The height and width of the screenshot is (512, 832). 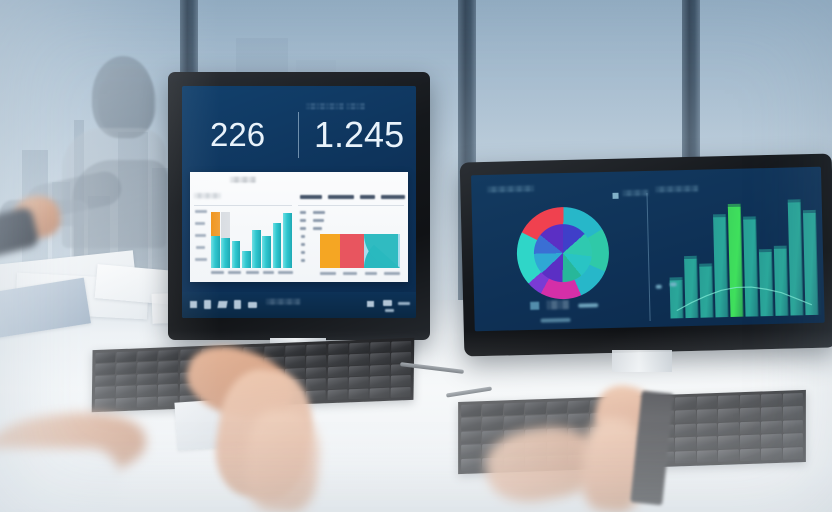 I want to click on battery-icon, so click(x=387, y=303).